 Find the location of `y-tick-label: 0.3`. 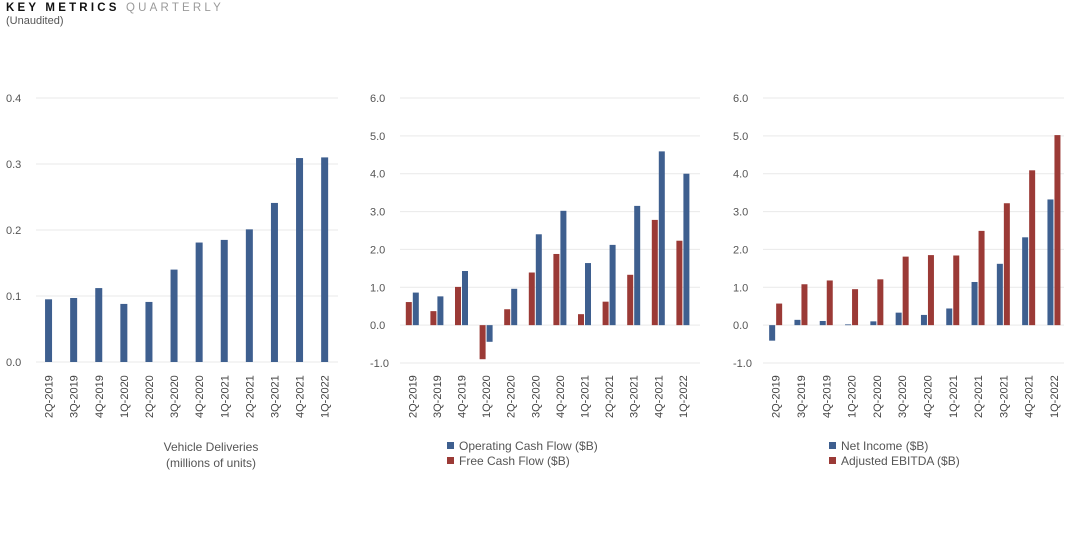

y-tick-label: 0.3 is located at coordinates (13, 165).